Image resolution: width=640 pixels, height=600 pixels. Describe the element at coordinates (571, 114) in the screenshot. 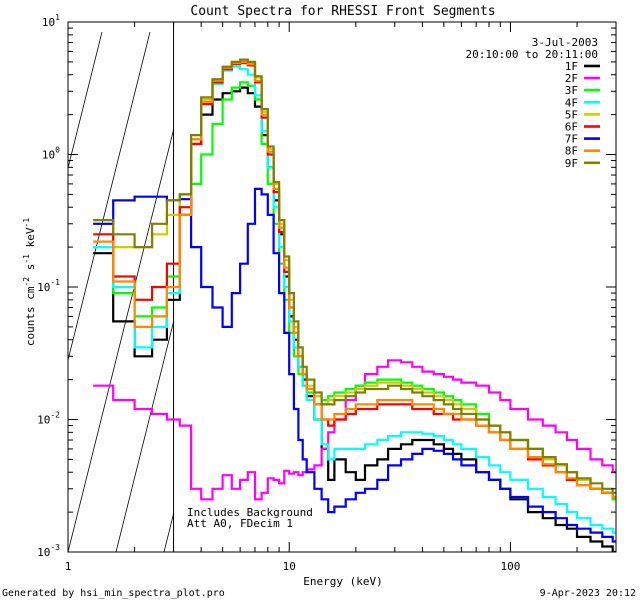

I see `legend-label-5F: 5F` at that location.